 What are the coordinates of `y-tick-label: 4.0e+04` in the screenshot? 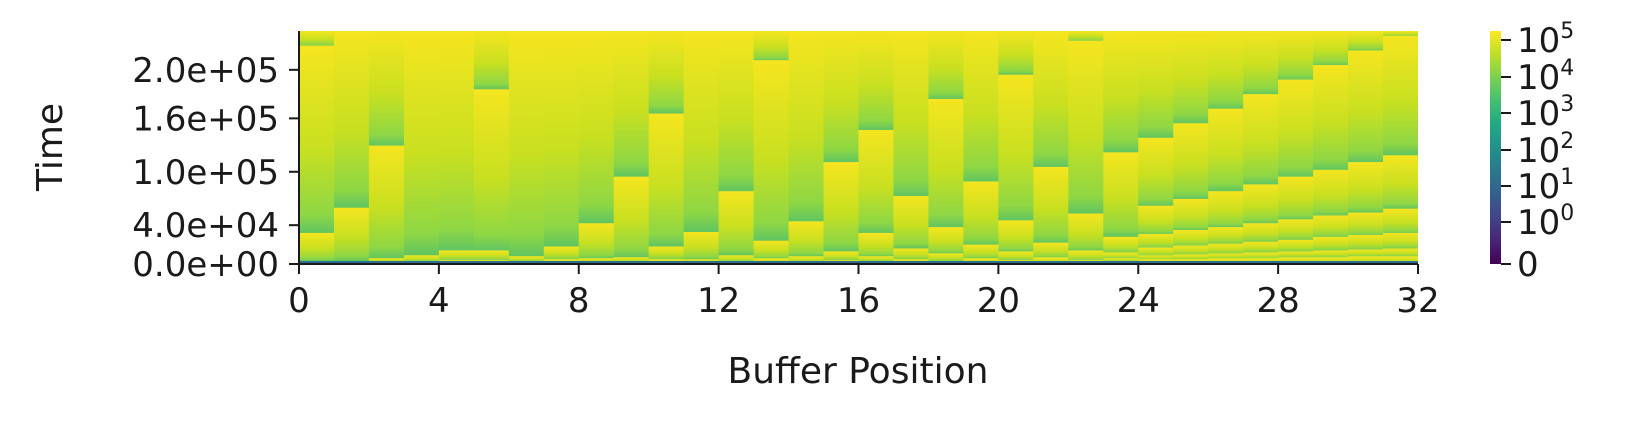 It's located at (205, 226).